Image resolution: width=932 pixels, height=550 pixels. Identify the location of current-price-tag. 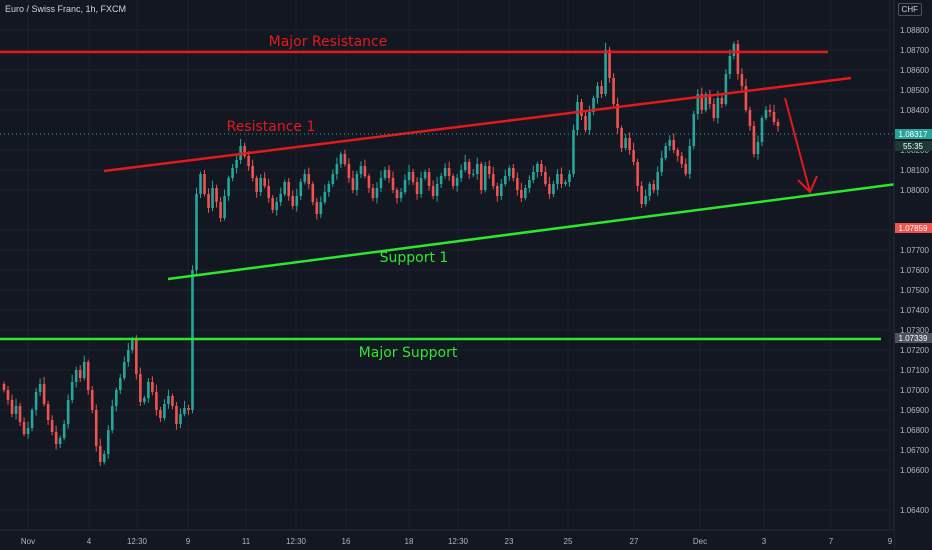
(913, 134).